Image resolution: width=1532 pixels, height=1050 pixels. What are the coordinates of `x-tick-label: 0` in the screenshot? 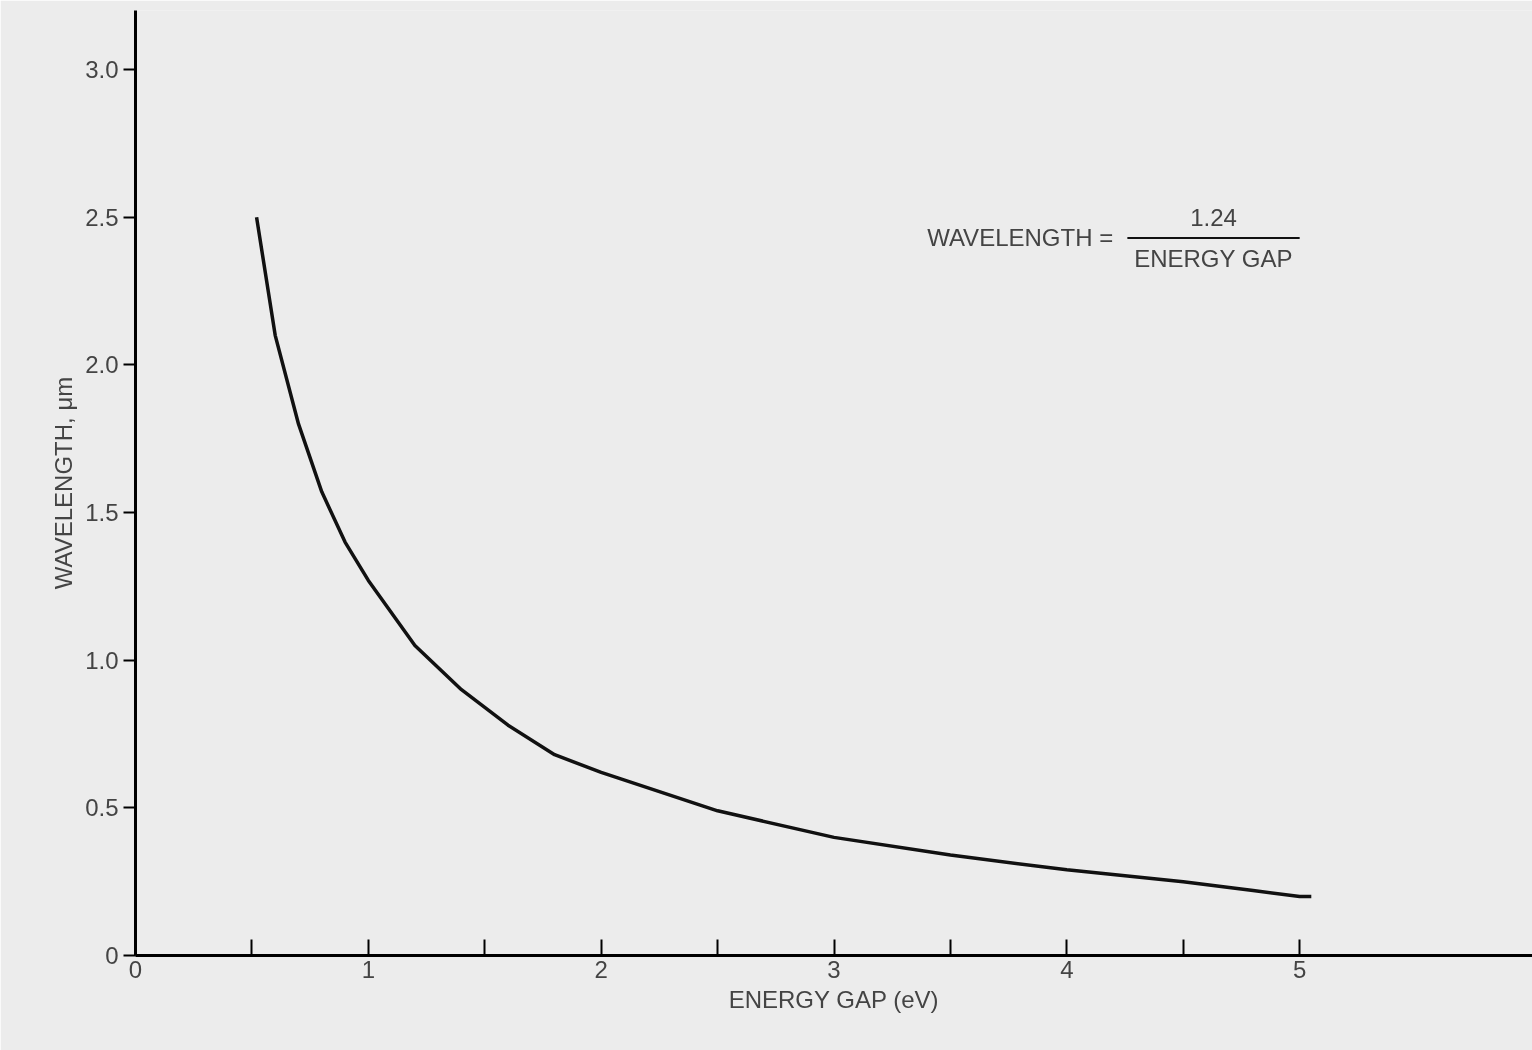 It's located at (135, 969).